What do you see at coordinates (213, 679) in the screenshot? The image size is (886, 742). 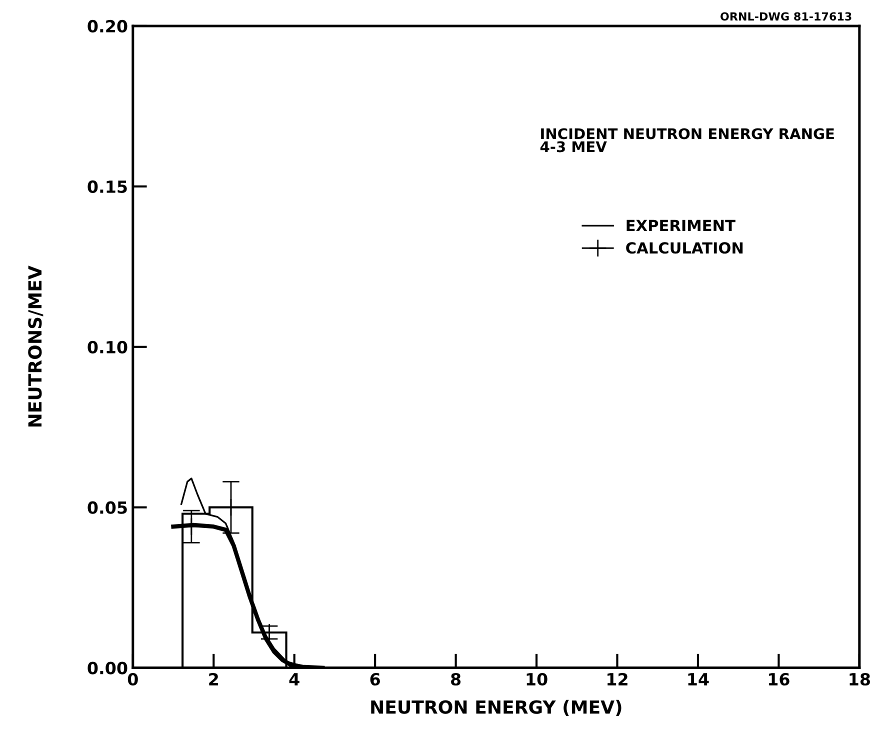 I see `x-tick-label: 2` at bounding box center [213, 679].